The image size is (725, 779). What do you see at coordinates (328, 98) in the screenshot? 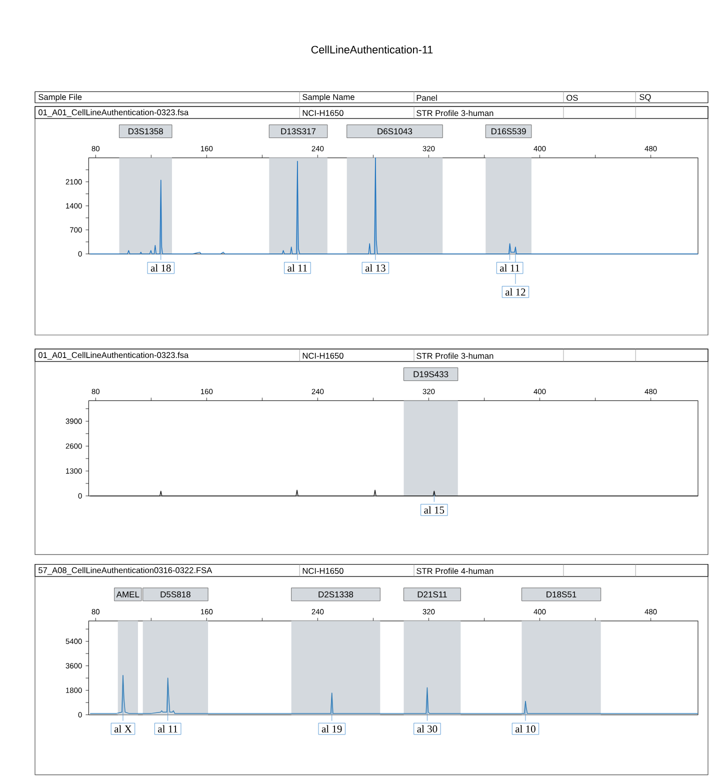
I see `text: Sample Name` at bounding box center [328, 98].